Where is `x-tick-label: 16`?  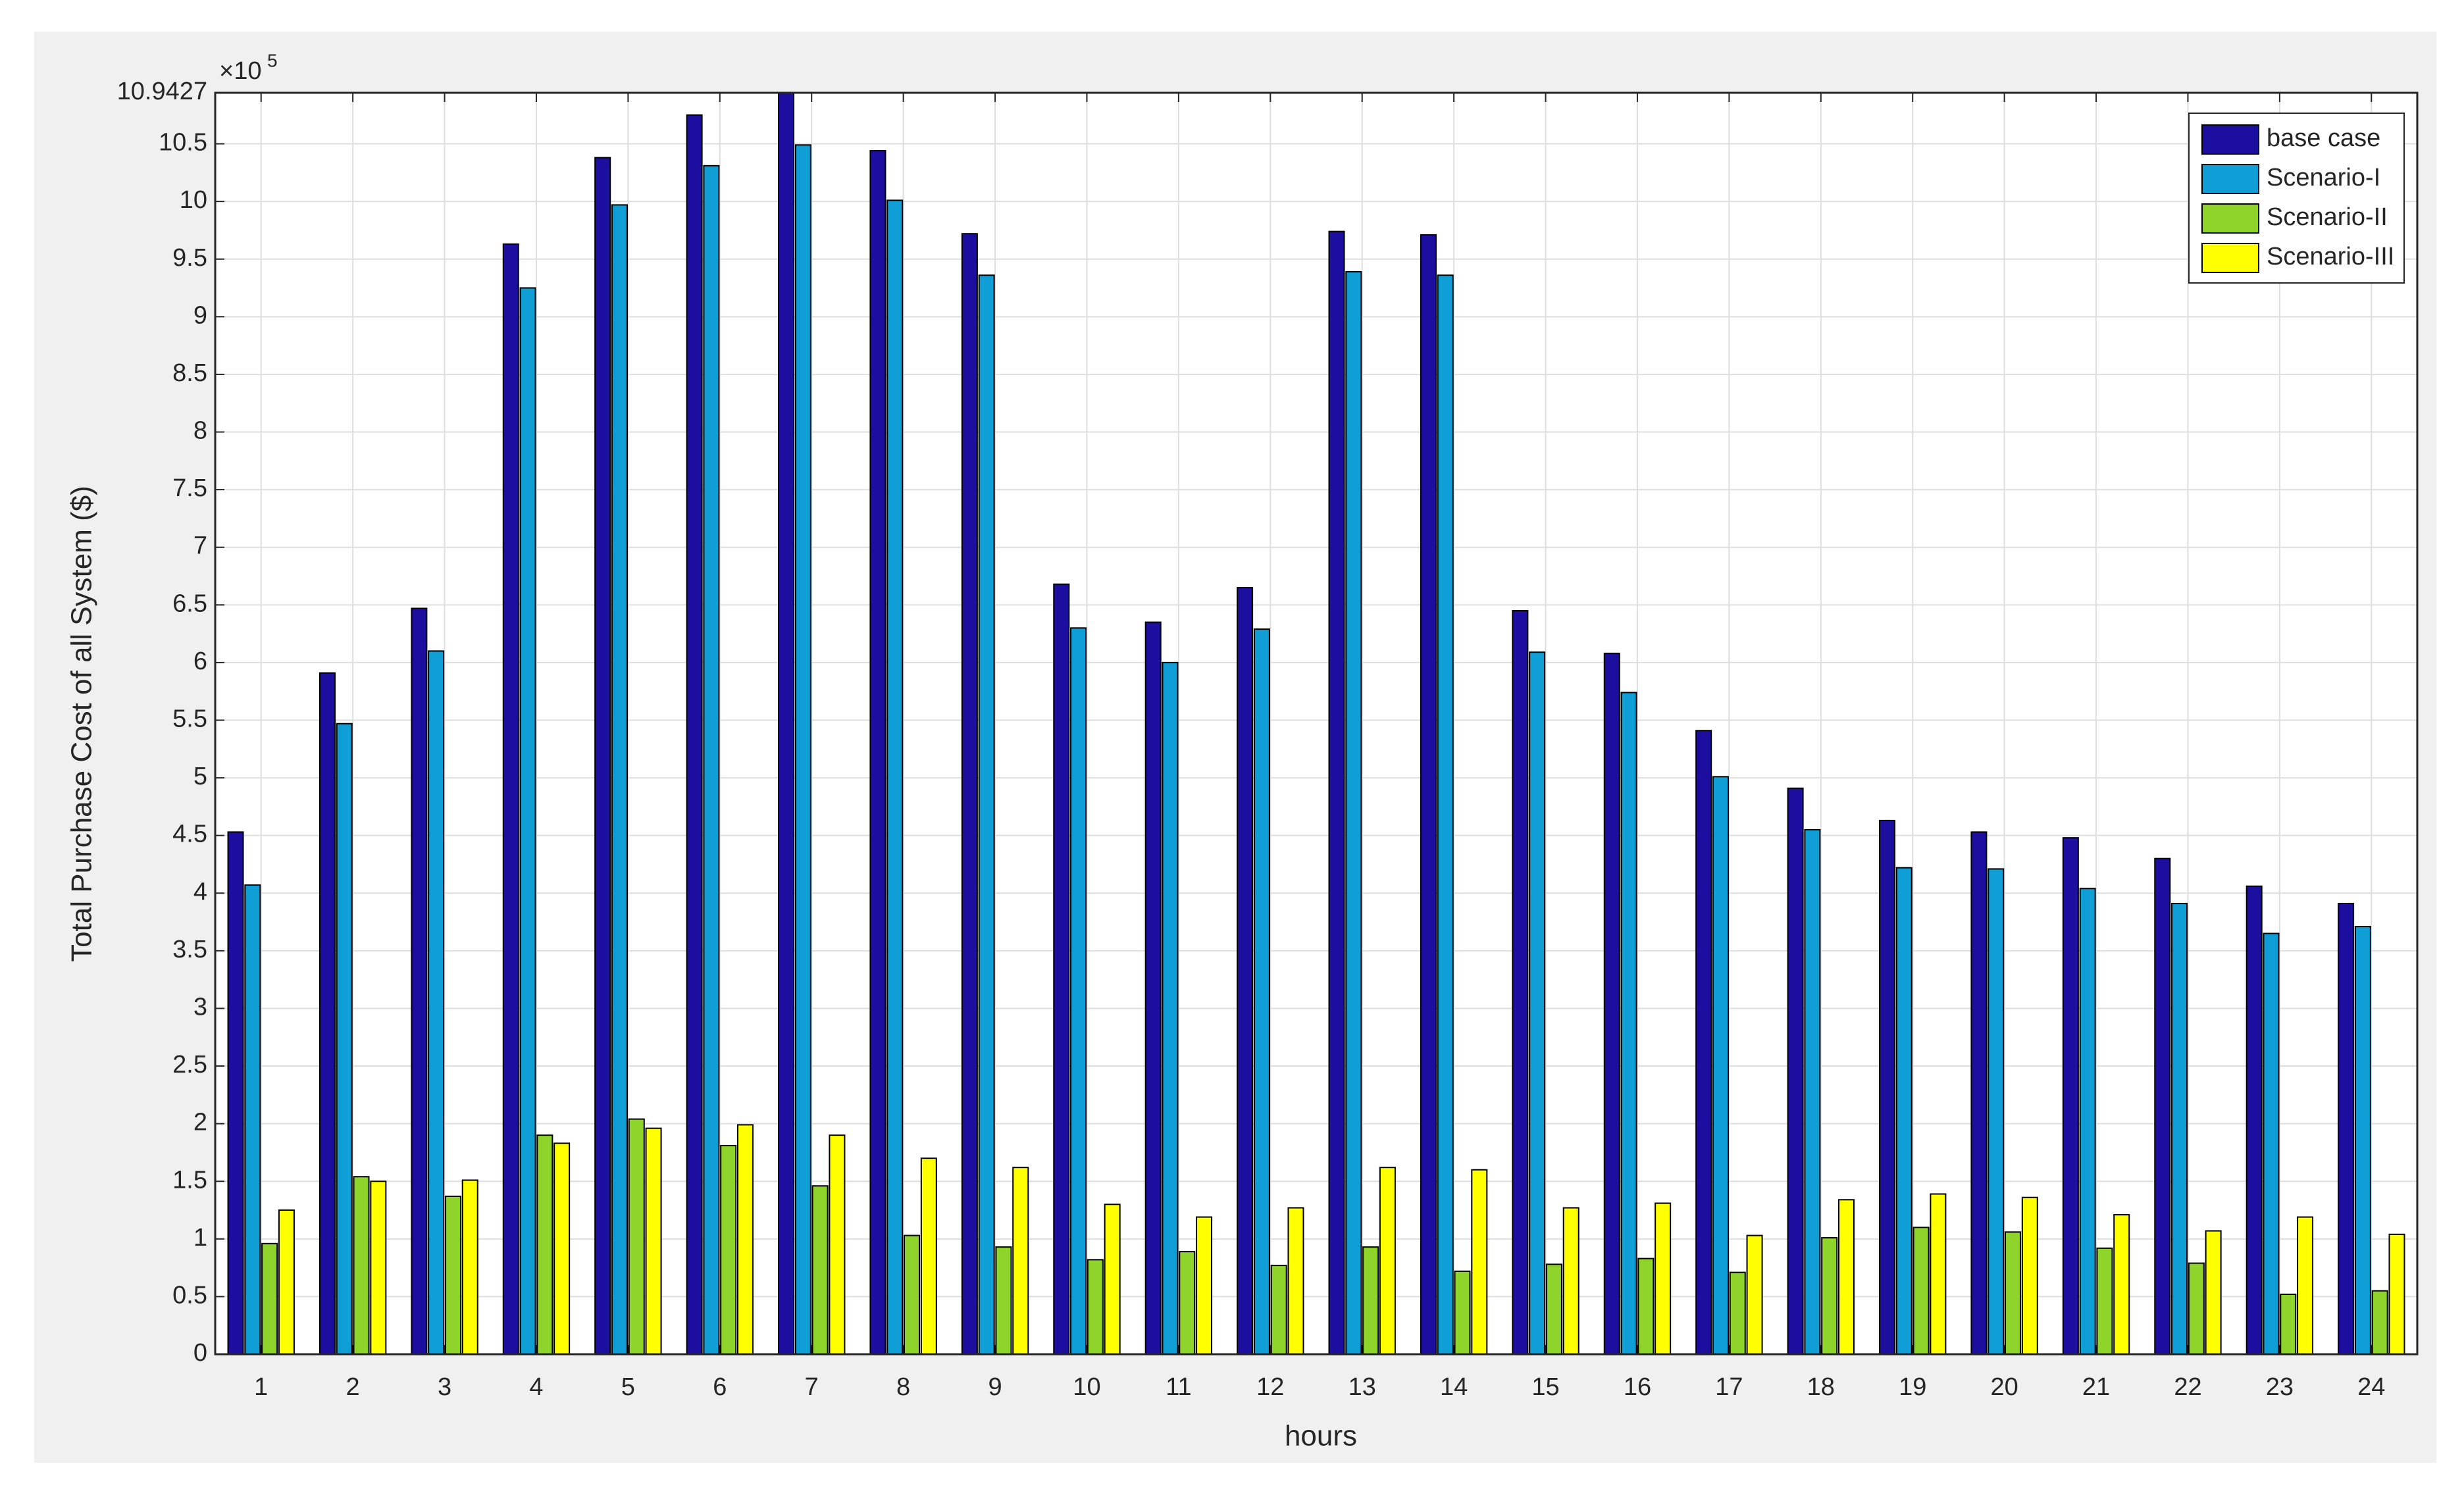 x-tick-label: 16 is located at coordinates (1637, 1387).